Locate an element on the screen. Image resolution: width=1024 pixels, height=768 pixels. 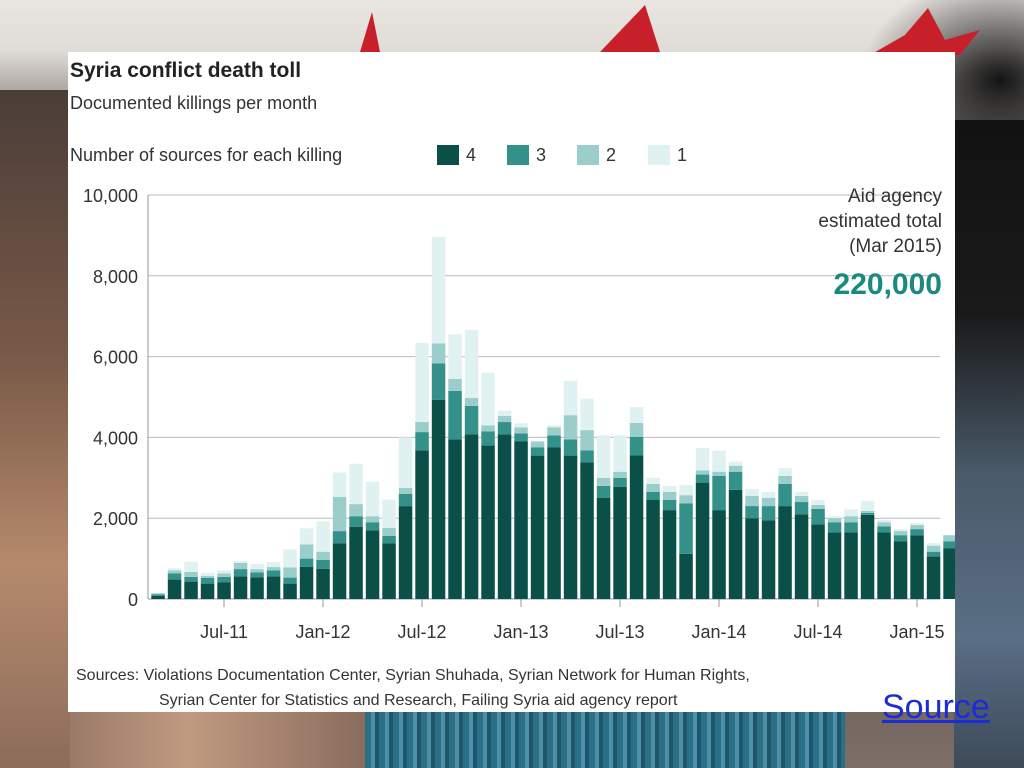
y-tick-label: 6,000 is located at coordinates (115, 358).